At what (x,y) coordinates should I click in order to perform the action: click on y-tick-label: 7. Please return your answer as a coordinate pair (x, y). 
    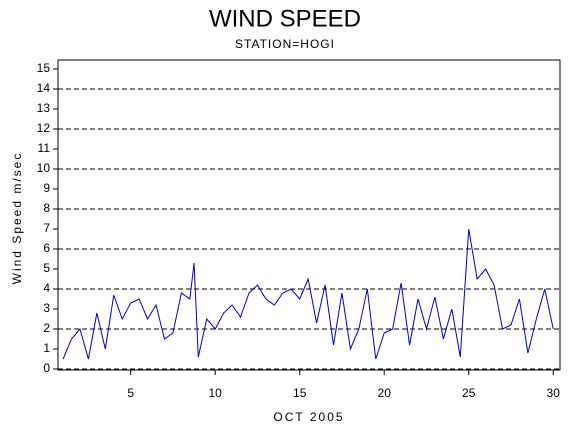
    Looking at the image, I should click on (46, 228).